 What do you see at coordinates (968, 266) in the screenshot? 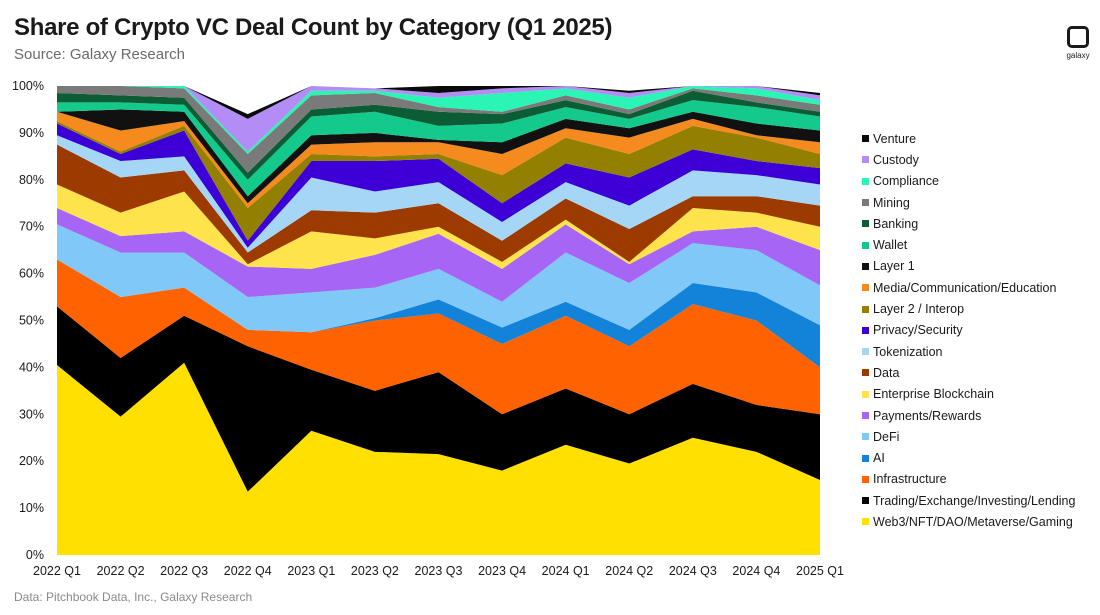
I see `legend-item: Layer 1` at bounding box center [968, 266].